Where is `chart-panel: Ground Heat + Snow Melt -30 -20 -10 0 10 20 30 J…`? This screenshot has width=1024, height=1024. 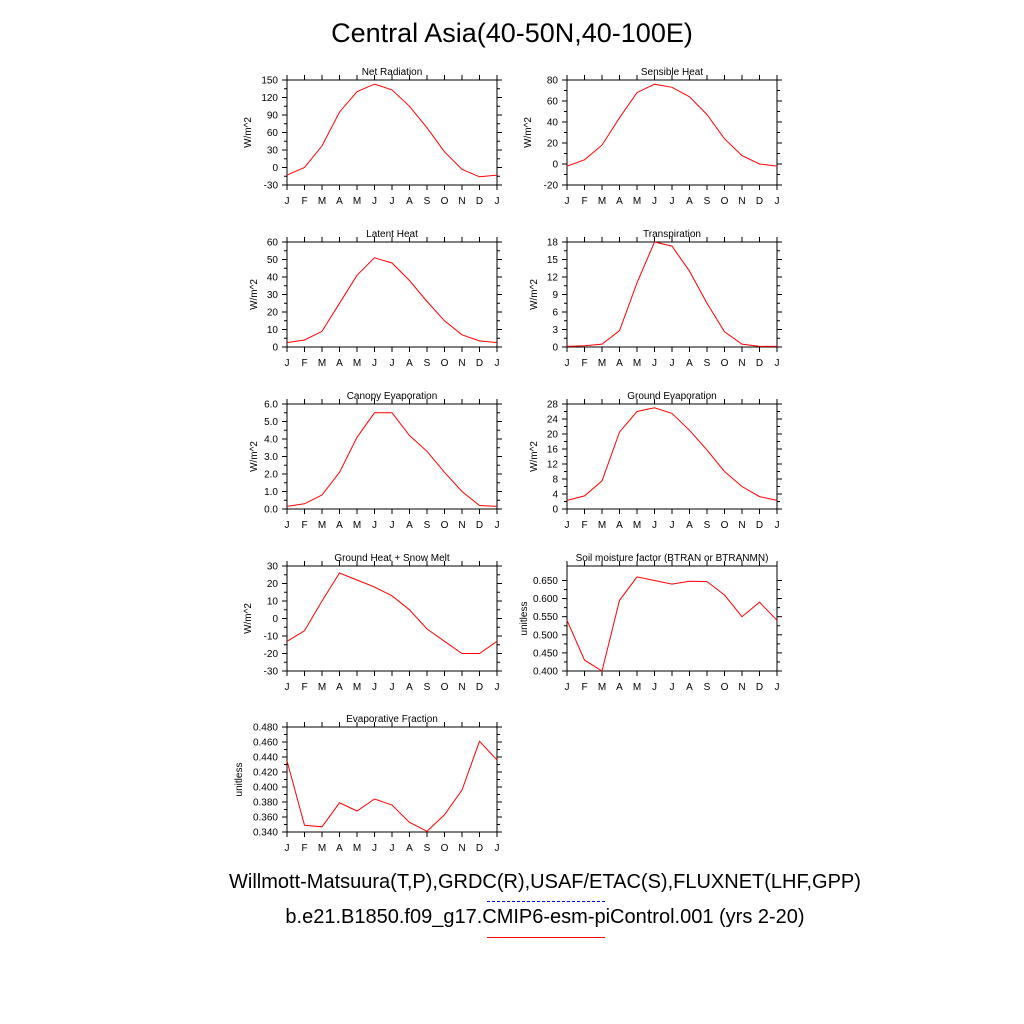
chart-panel: Ground Heat + Snow Melt -30 -20 -10 0 10 20 30 J… is located at coordinates (372, 623).